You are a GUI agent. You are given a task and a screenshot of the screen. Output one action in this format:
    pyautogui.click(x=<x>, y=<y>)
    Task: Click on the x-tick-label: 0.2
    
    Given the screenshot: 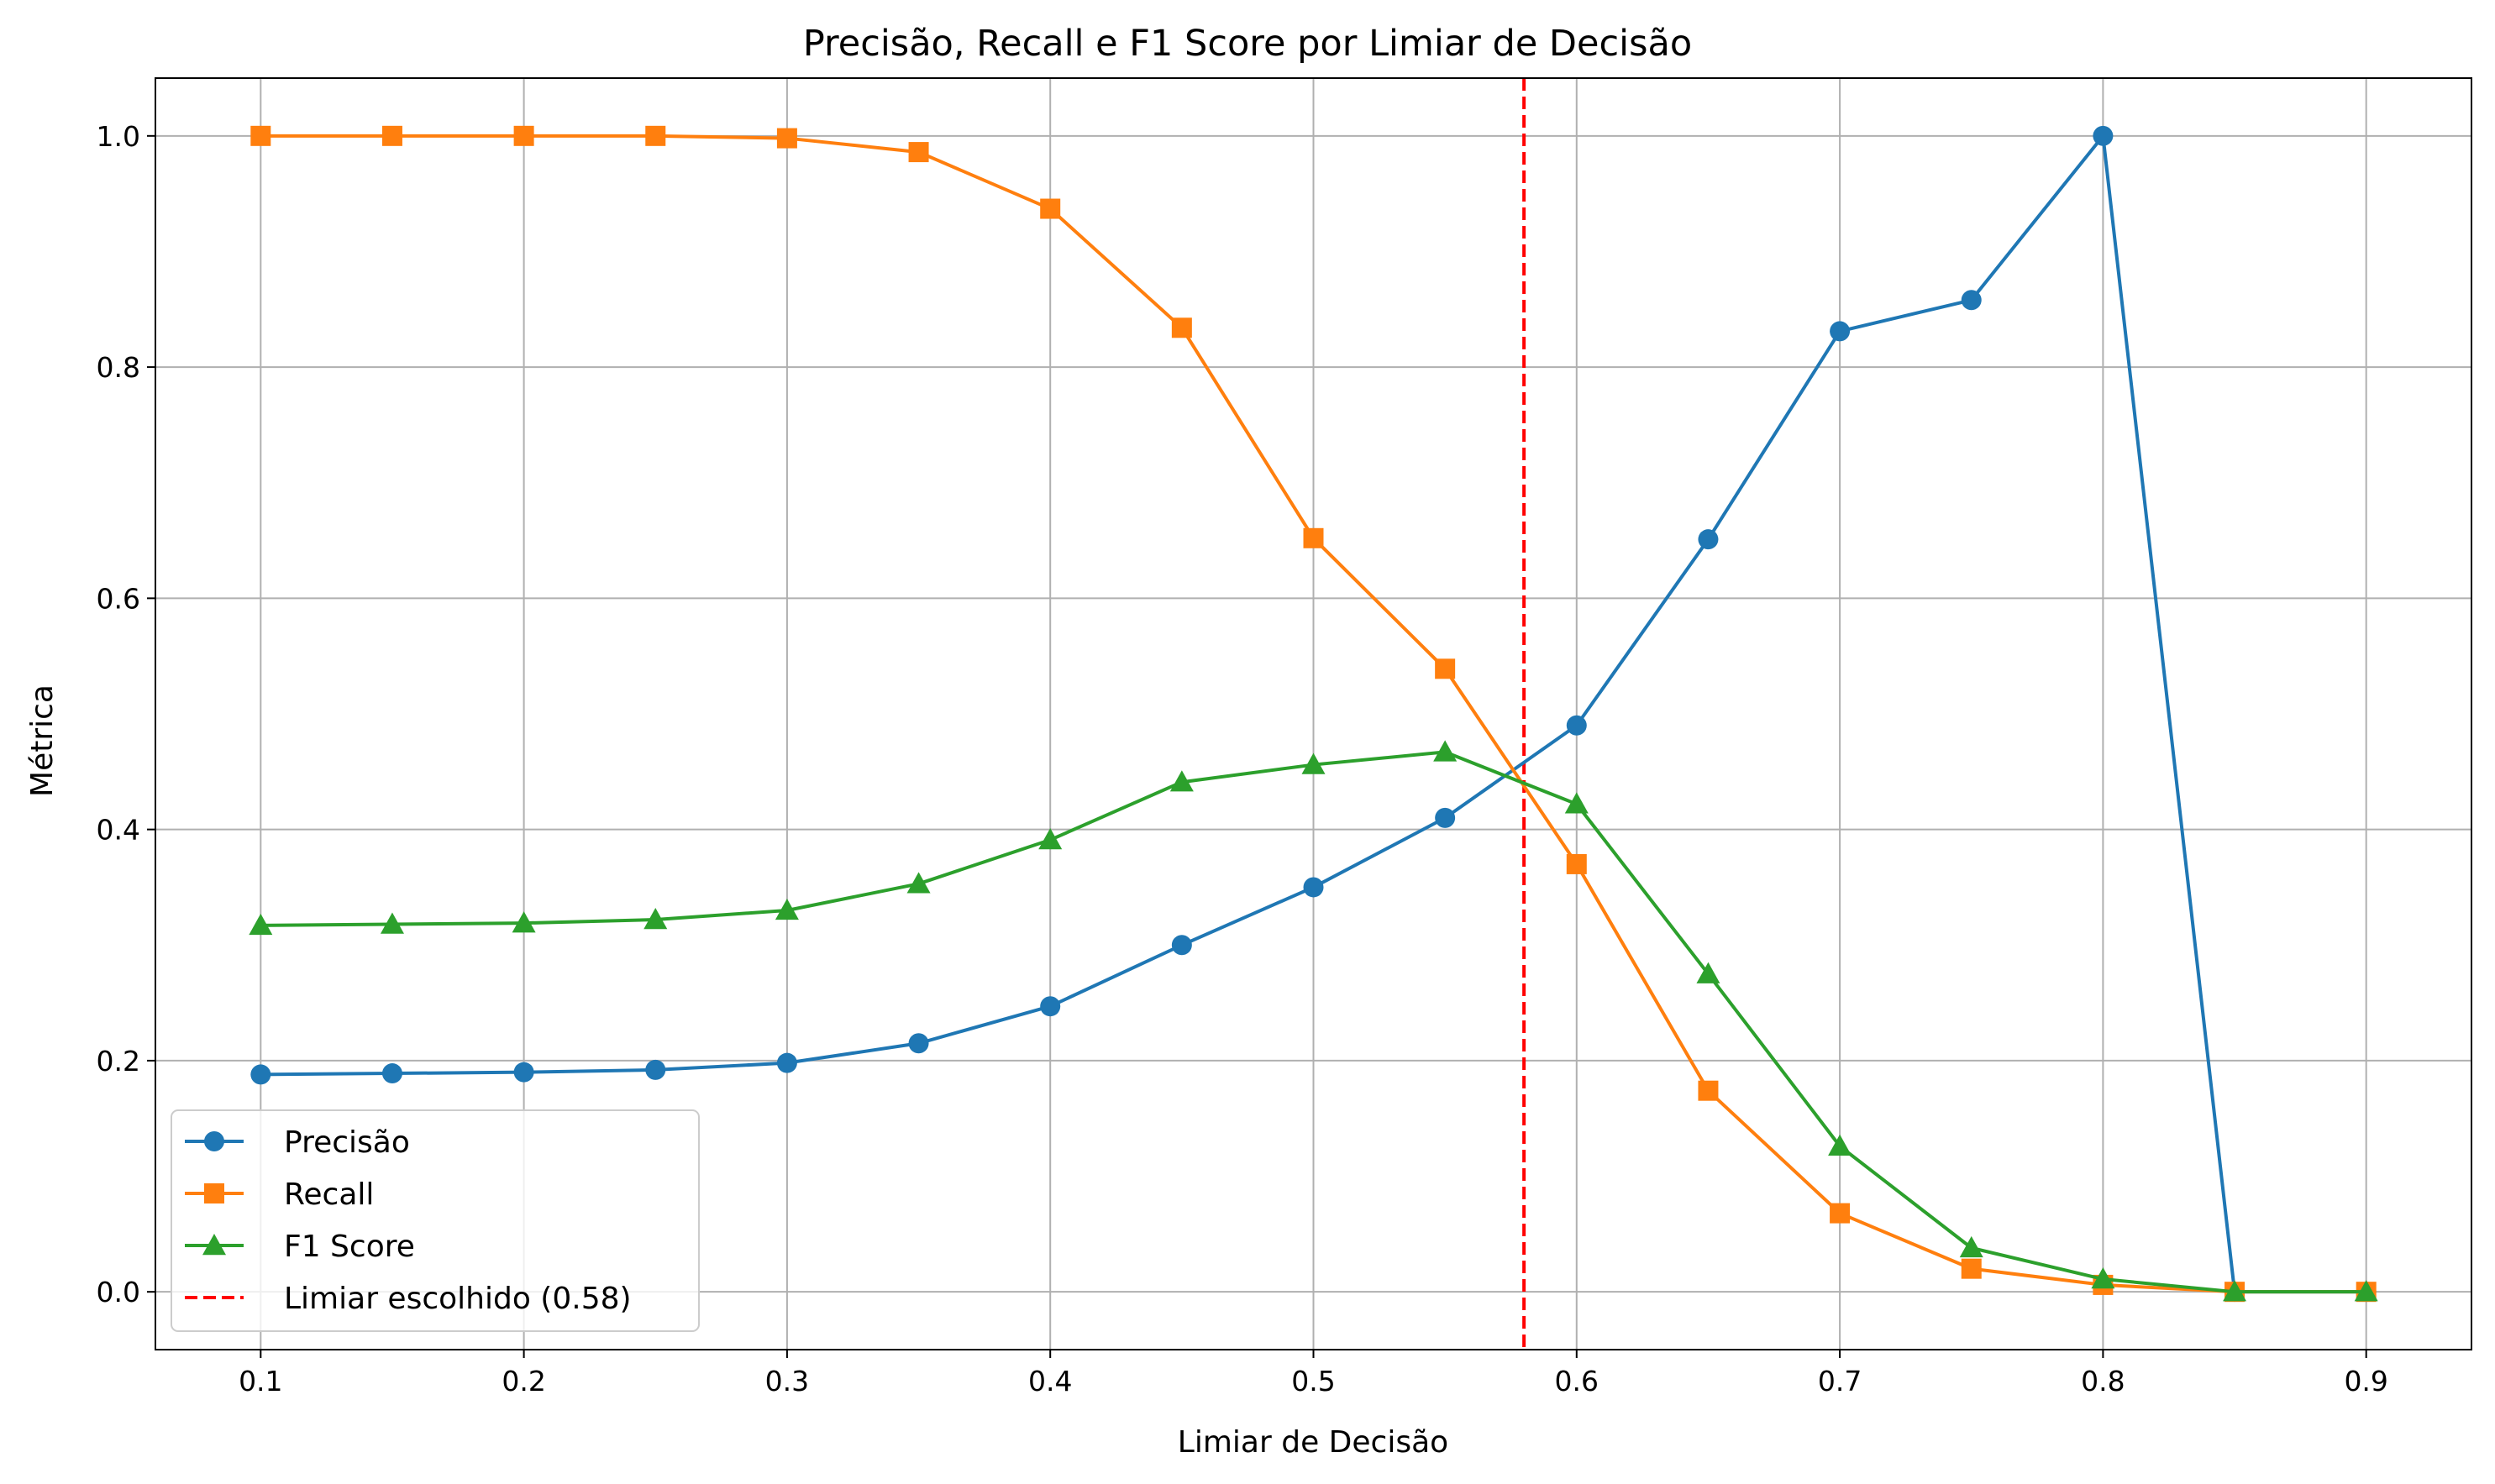 What is the action you would take?
    pyautogui.click(x=523, y=1381)
    